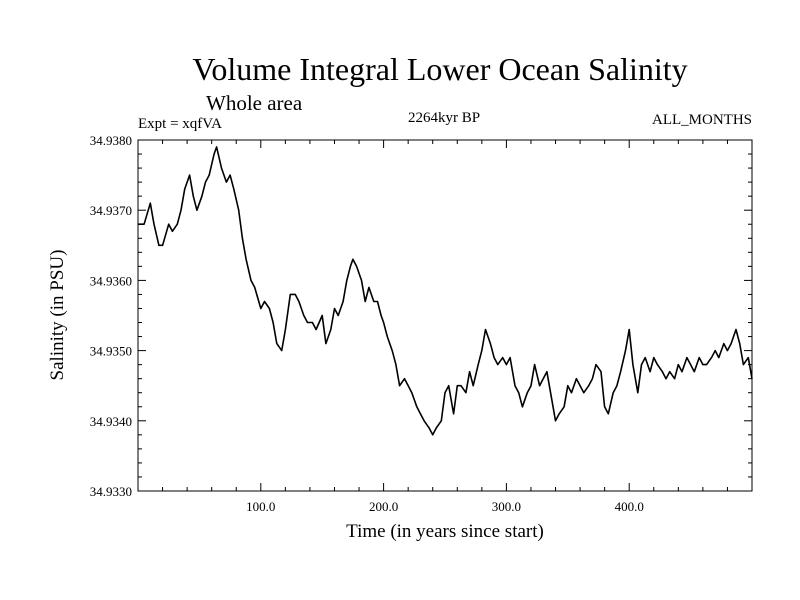  I want to click on x-axis-label: Time (in years since start), so click(445, 531).